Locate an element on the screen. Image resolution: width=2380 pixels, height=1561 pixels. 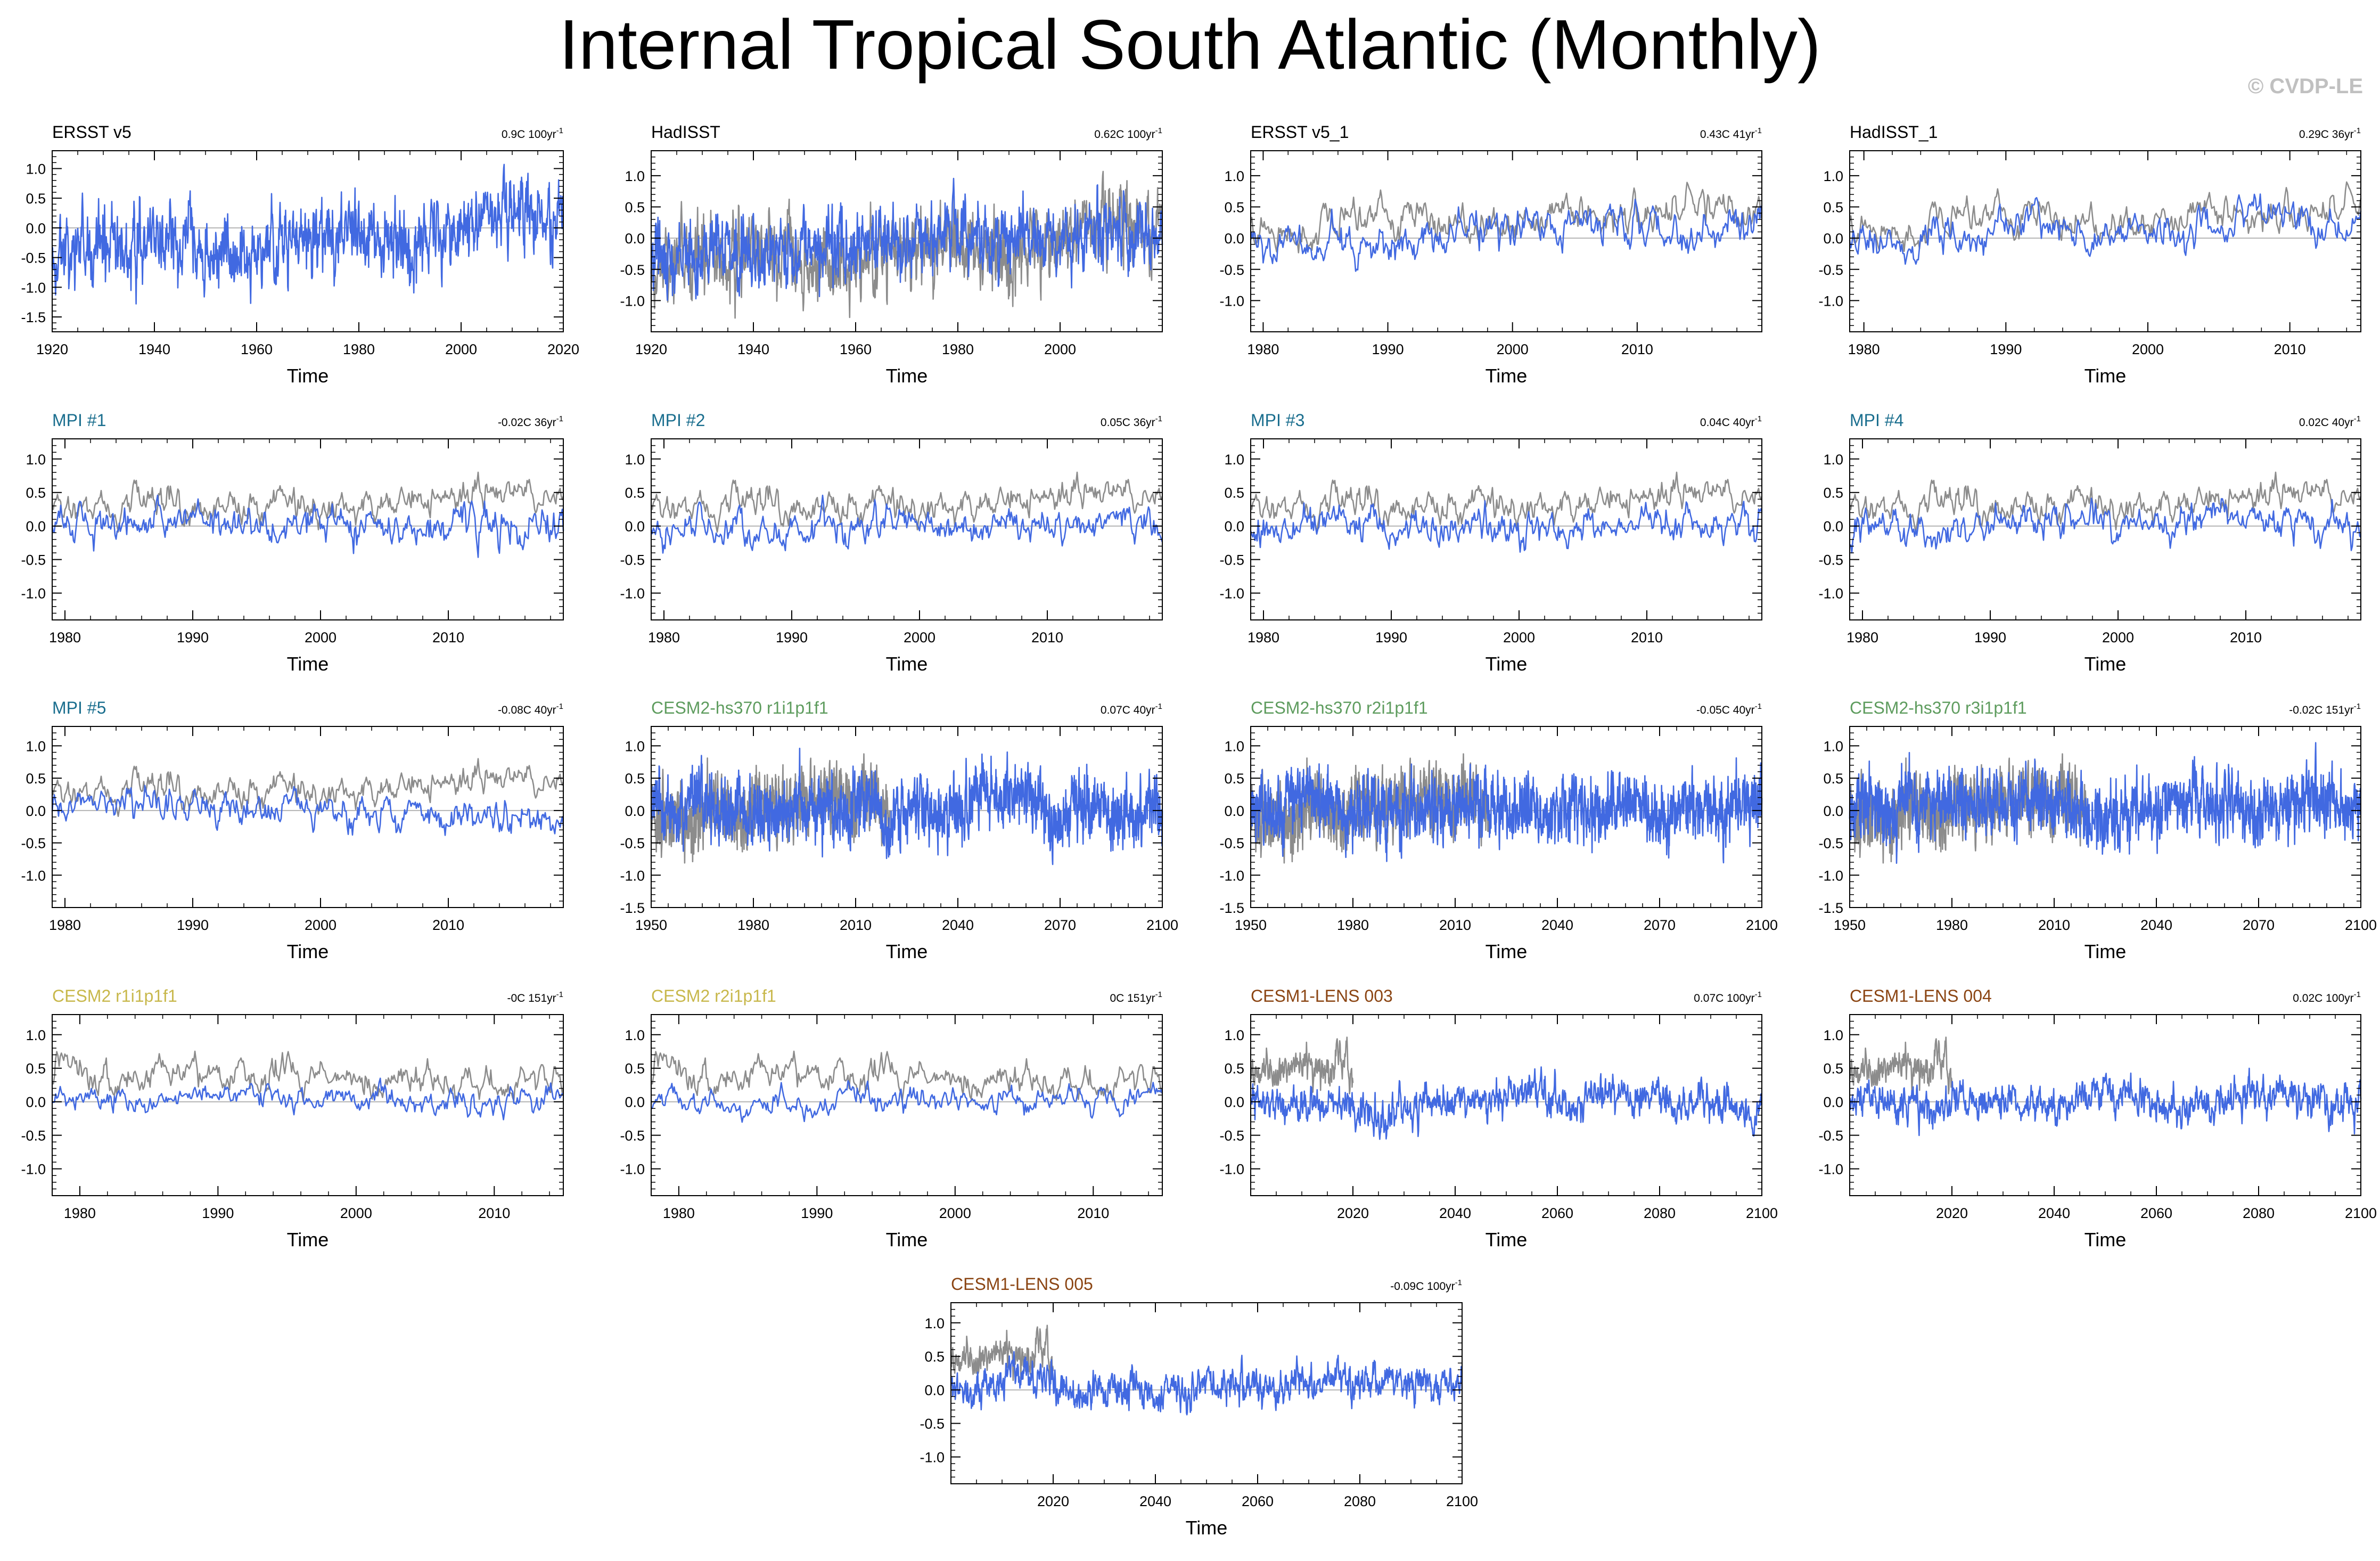
plot-frame is located at coordinates (2105, 241).